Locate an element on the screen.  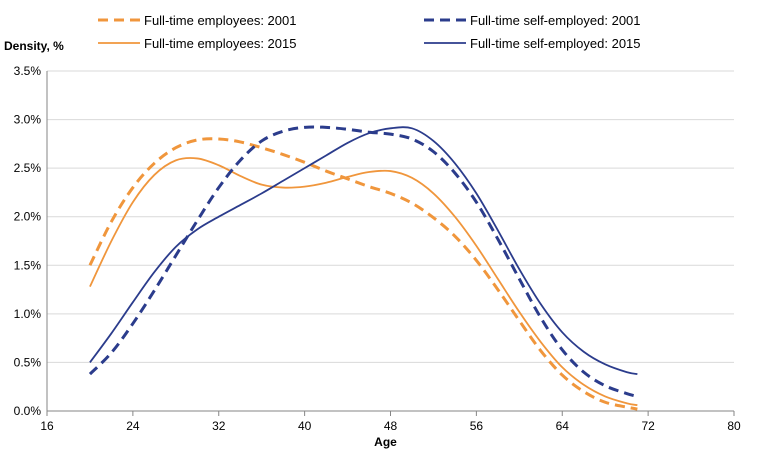
x-tick-label: 40 is located at coordinates (305, 426).